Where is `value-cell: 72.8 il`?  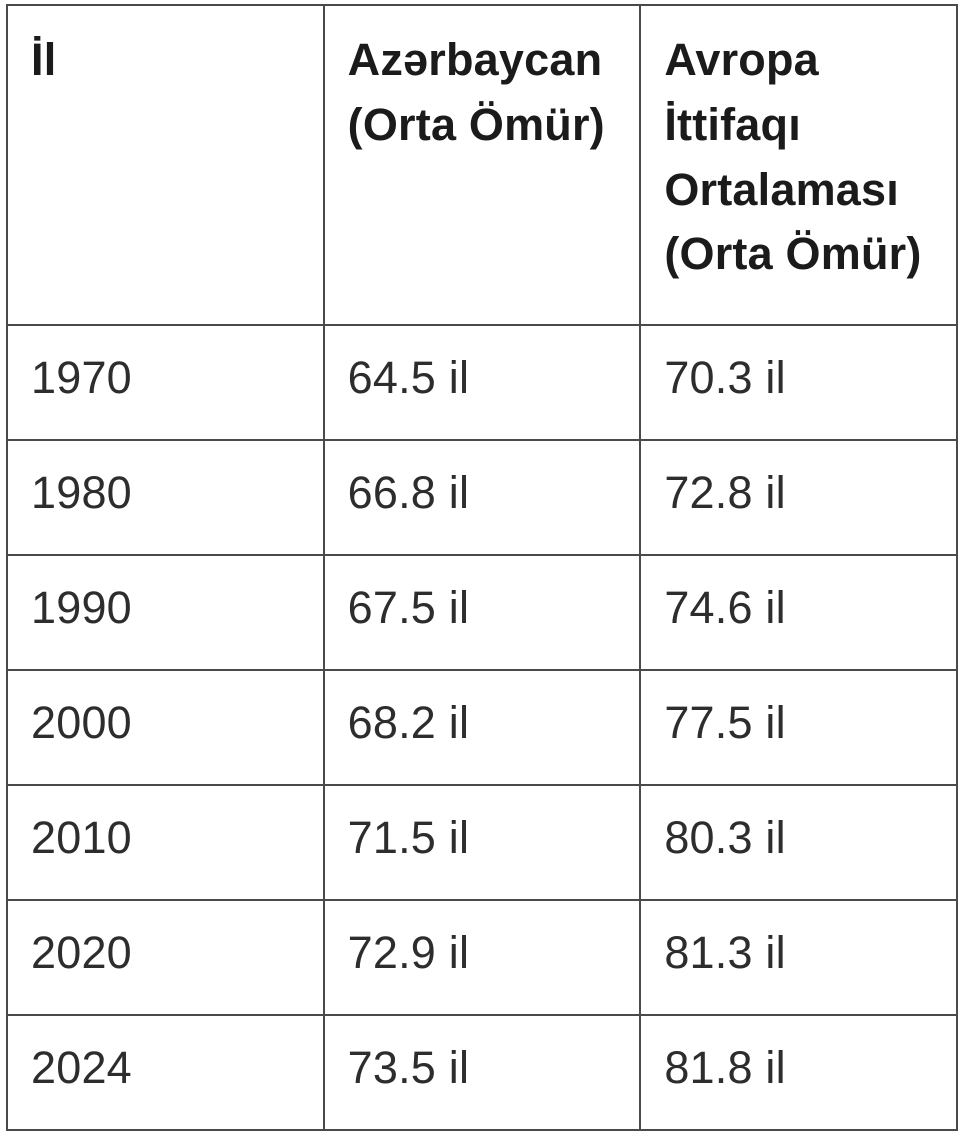 value-cell: 72.8 il is located at coordinates (798, 497).